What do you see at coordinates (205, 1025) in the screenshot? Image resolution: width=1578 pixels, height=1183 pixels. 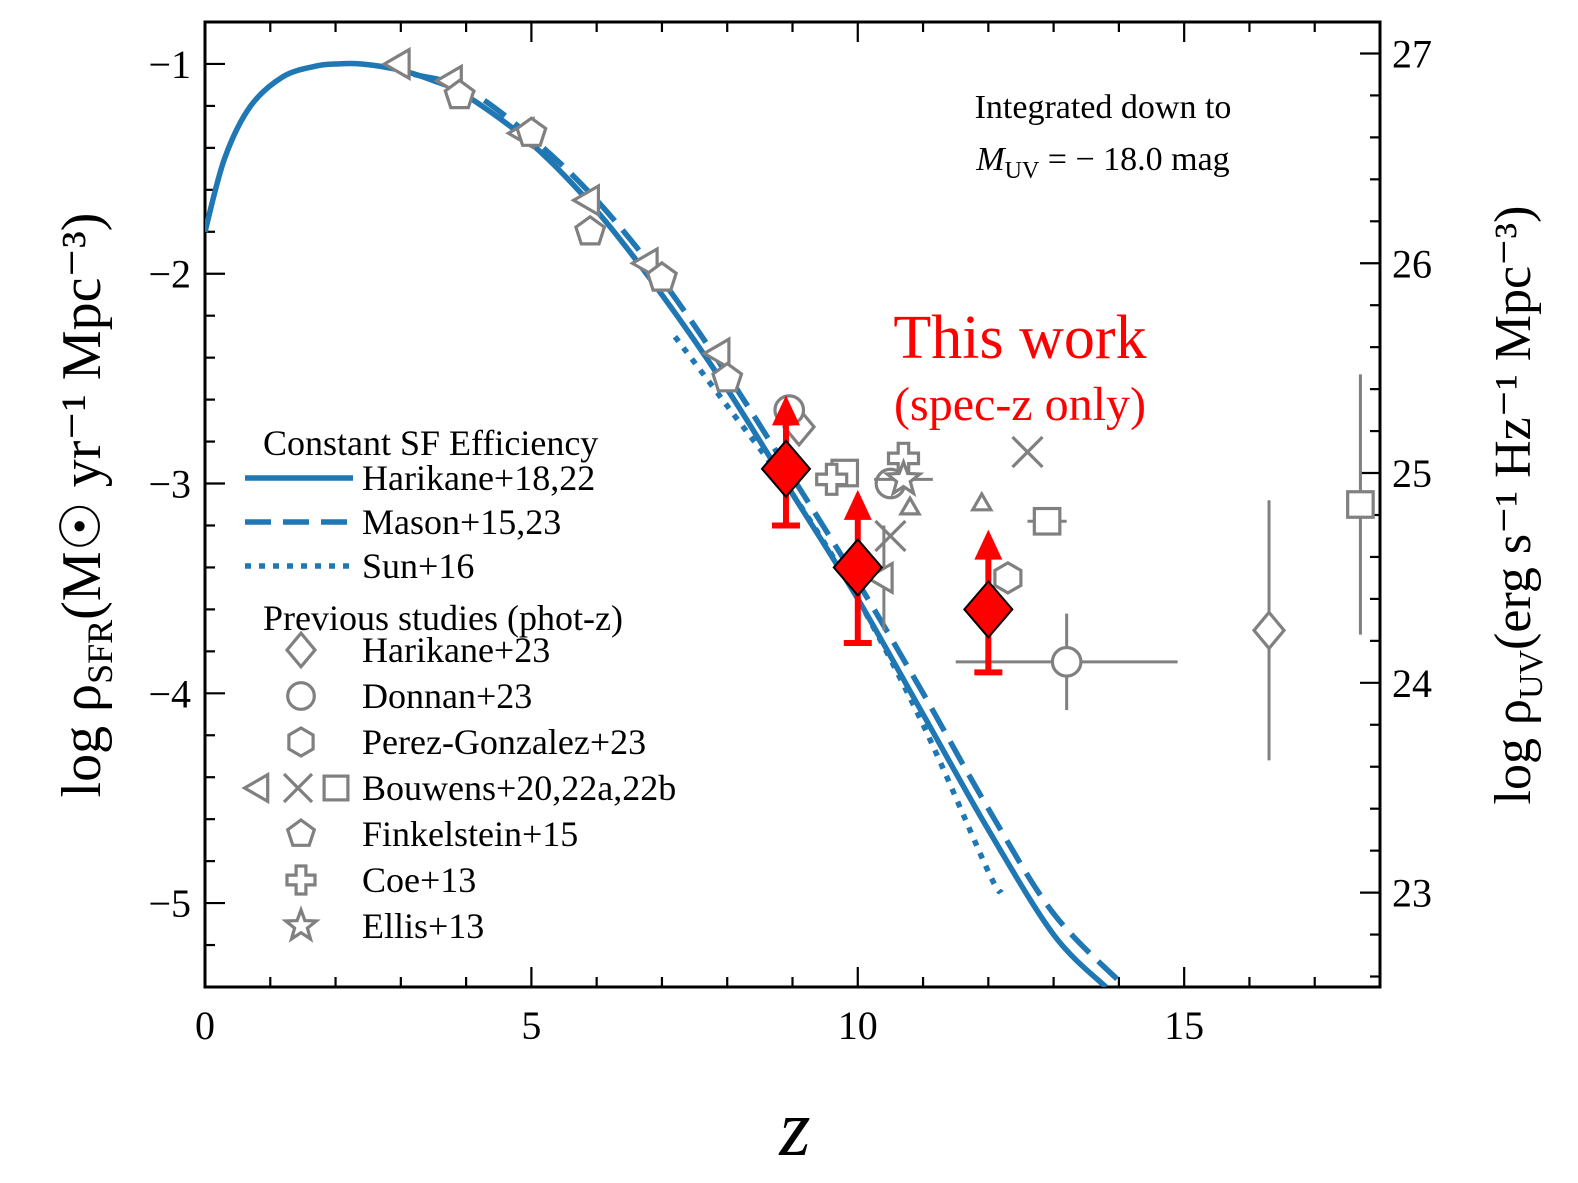 I see `x-tick-label: 0` at bounding box center [205, 1025].